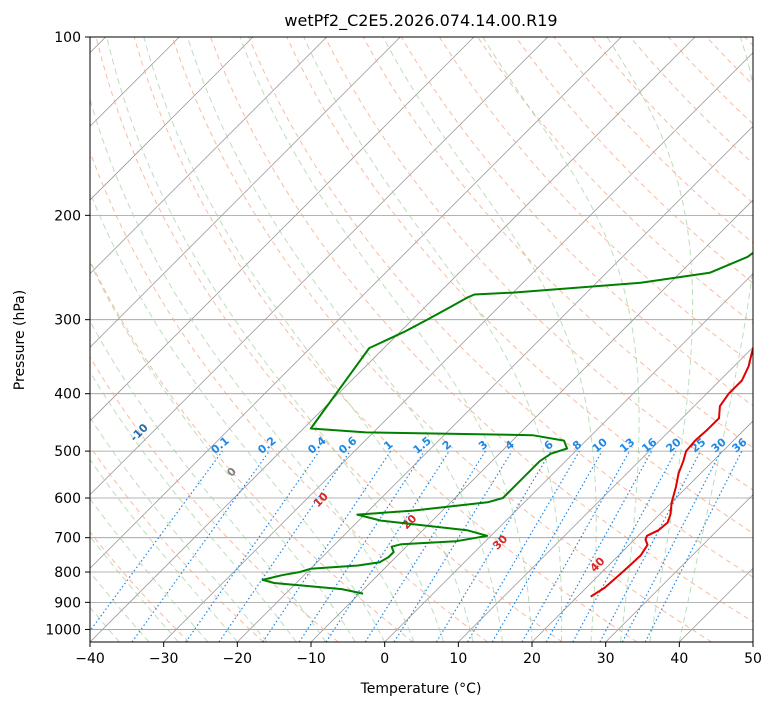  I want to click on y-tick-label: 500, so click(67, 452).